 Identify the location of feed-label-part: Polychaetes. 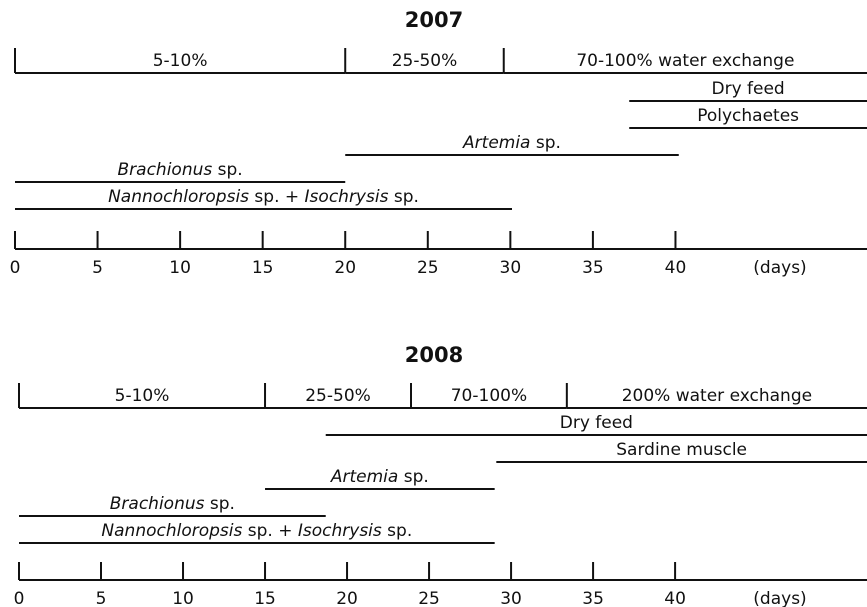
(748, 116).